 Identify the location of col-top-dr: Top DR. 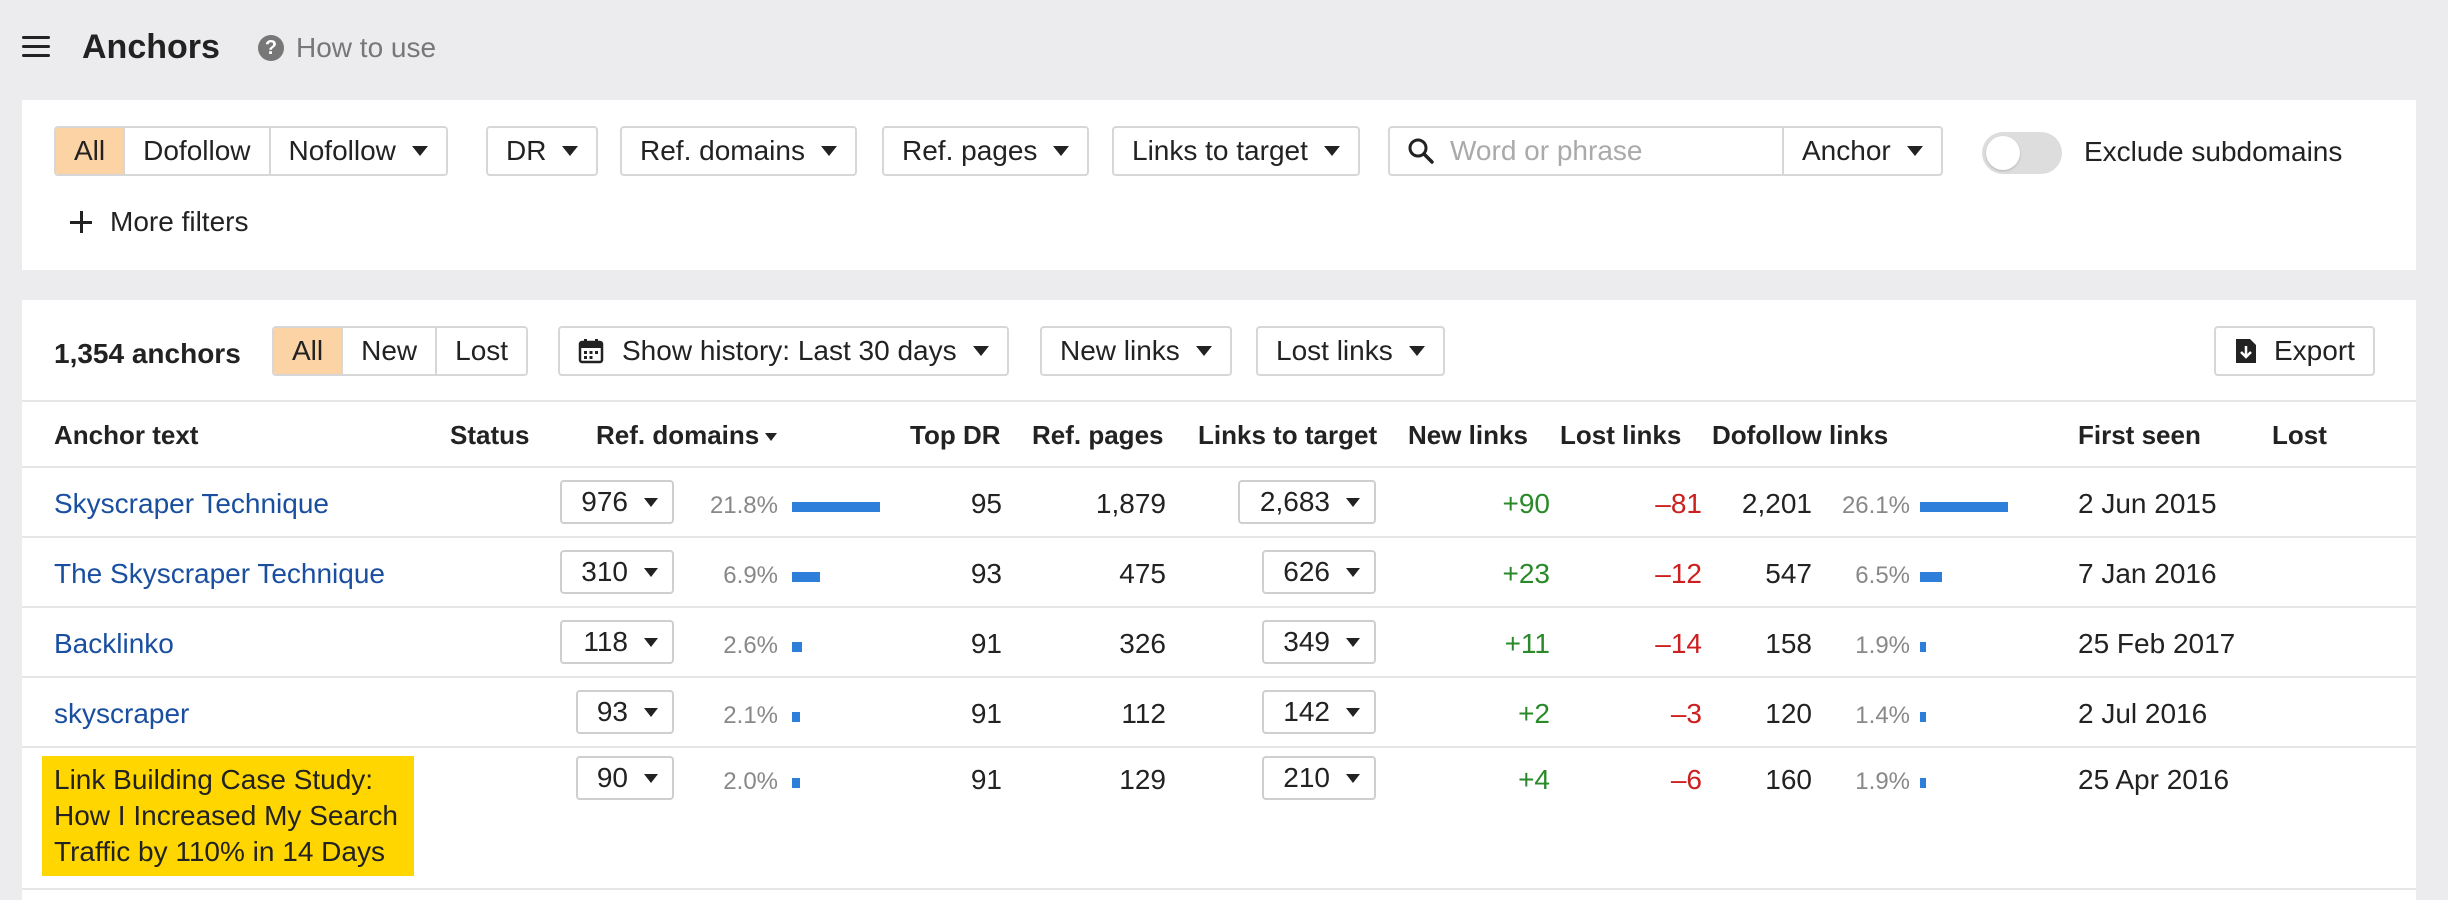
(955, 435).